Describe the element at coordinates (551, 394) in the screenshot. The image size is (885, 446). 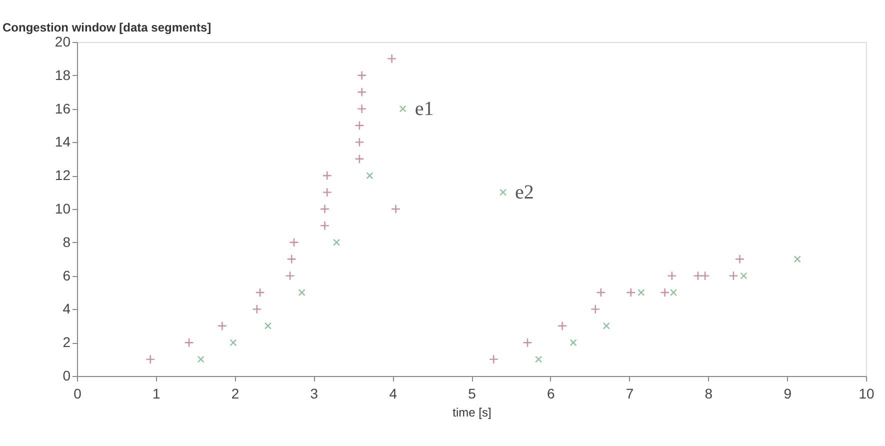
I see `x-tick-label: 6` at that location.